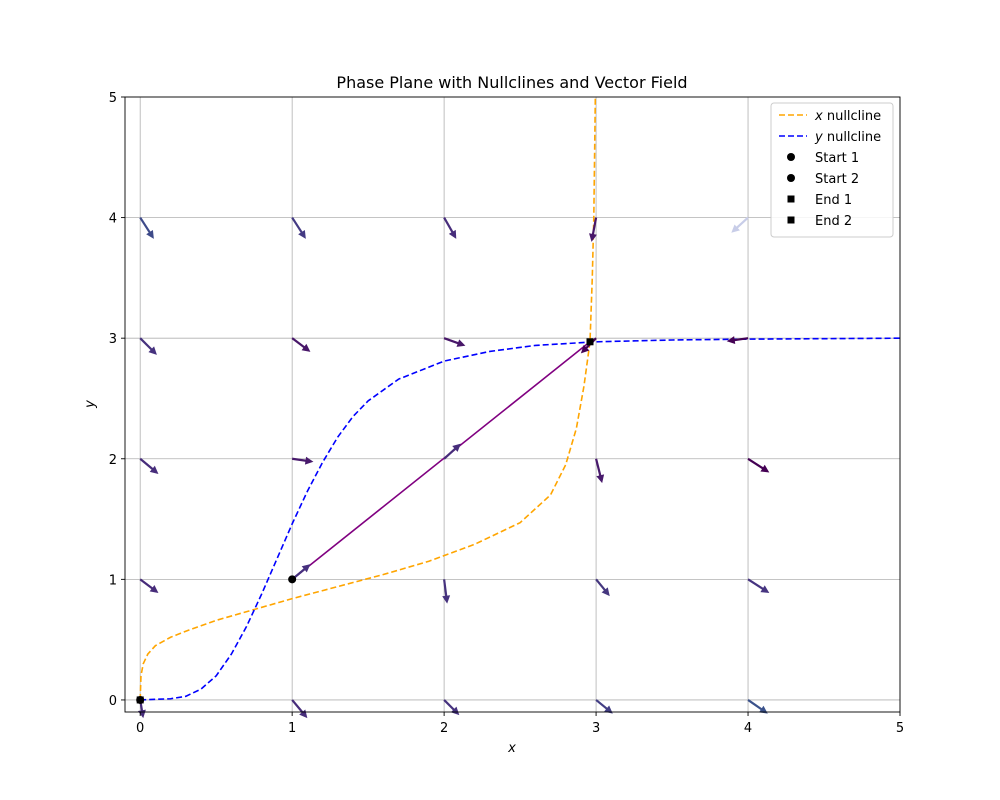  Describe the element at coordinates (292, 579) in the screenshot. I see `start-point-marker` at that location.